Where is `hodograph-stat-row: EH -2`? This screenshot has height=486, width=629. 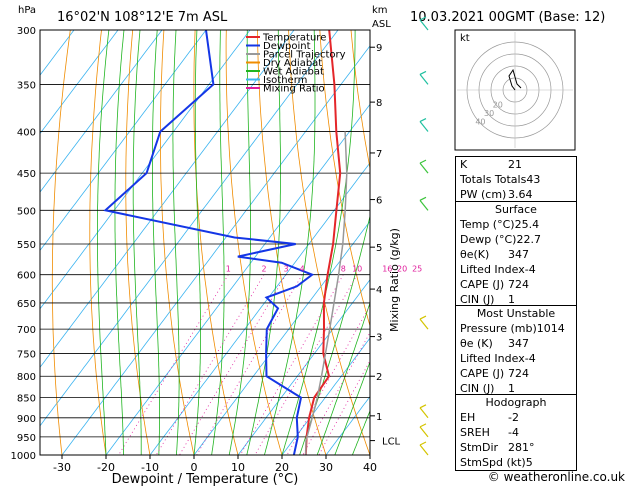
hodograph-stat-row: EH -2 is located at coordinates (516, 417).